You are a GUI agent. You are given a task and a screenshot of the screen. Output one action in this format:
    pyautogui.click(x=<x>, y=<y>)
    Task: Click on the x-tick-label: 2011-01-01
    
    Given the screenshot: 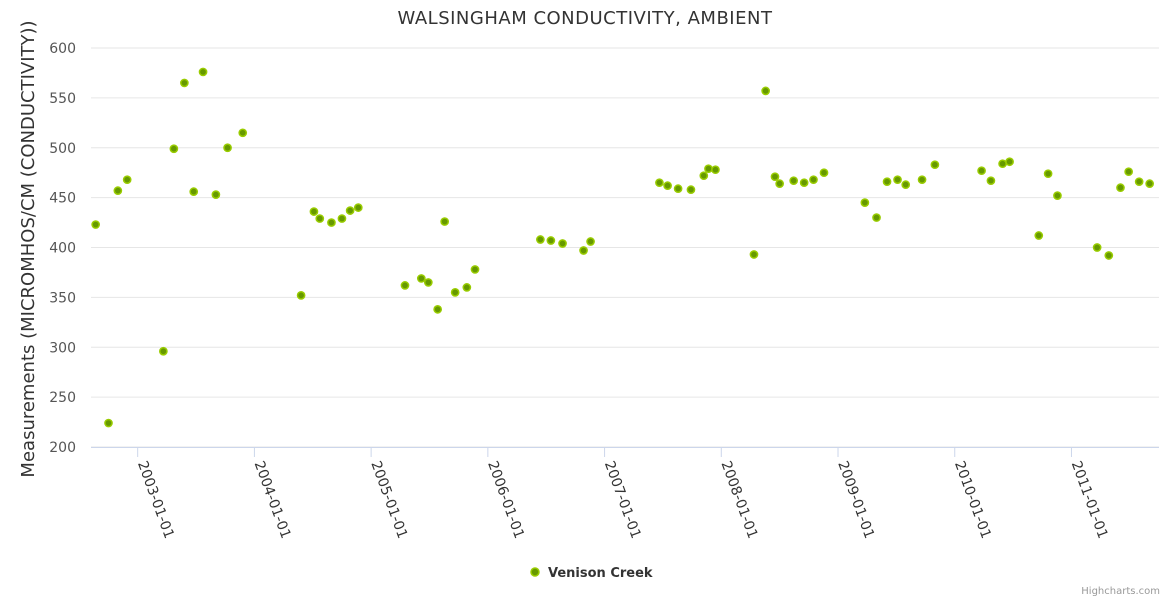 What is the action you would take?
    pyautogui.click(x=1089, y=500)
    